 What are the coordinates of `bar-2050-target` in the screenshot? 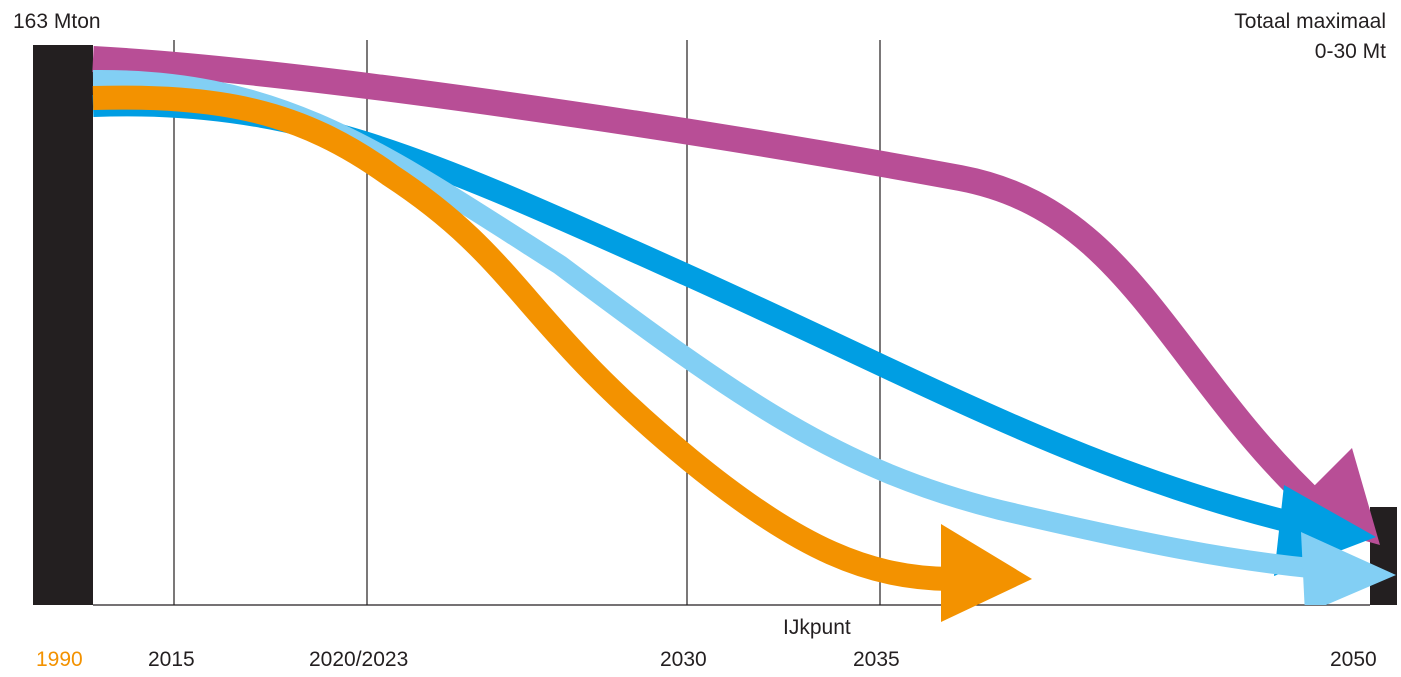 It's located at (1383, 556).